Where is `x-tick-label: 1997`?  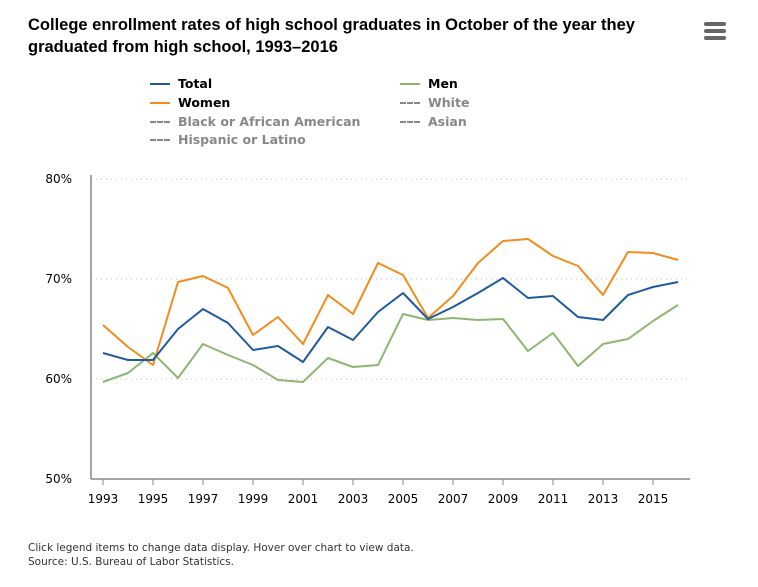
x-tick-label: 1997 is located at coordinates (203, 499).